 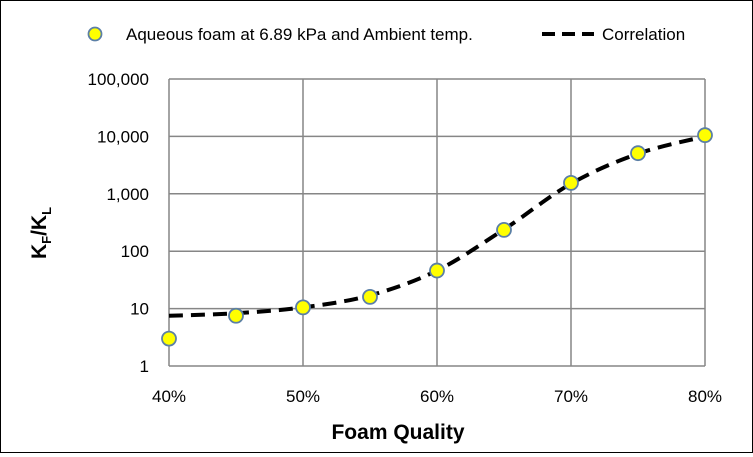 I want to click on y-label-k2: K, so click(x=39, y=222).